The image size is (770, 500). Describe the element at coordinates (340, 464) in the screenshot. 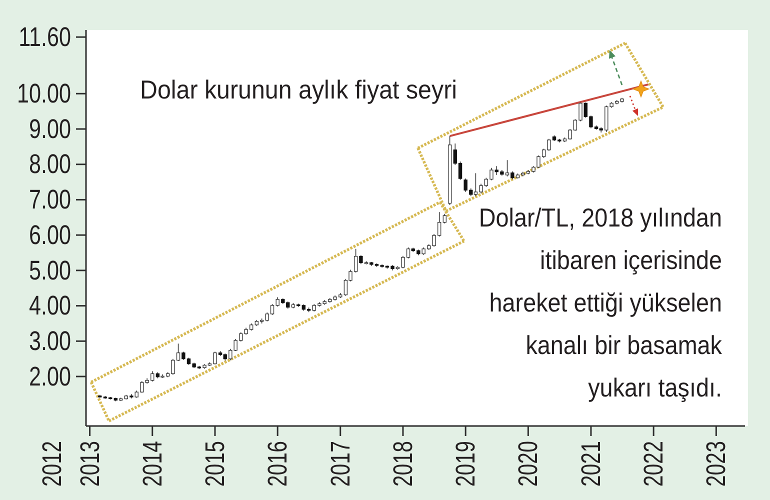

I see `x-tick-label: 2017` at that location.